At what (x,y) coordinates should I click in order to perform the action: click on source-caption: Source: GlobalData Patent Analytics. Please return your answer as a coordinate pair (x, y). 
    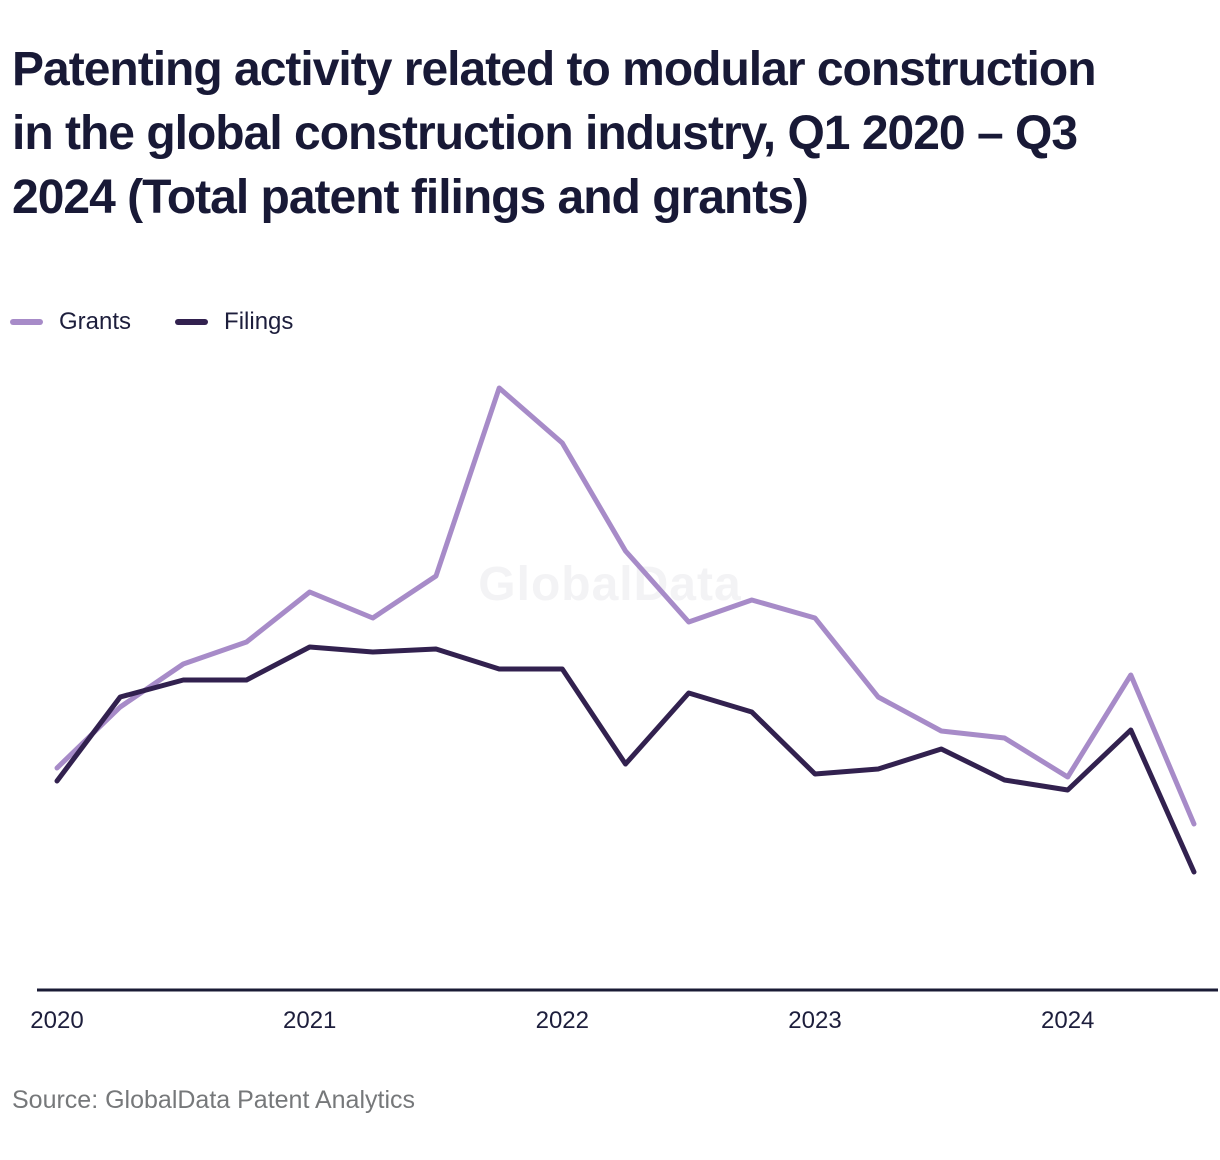
    Looking at the image, I should click on (214, 1100).